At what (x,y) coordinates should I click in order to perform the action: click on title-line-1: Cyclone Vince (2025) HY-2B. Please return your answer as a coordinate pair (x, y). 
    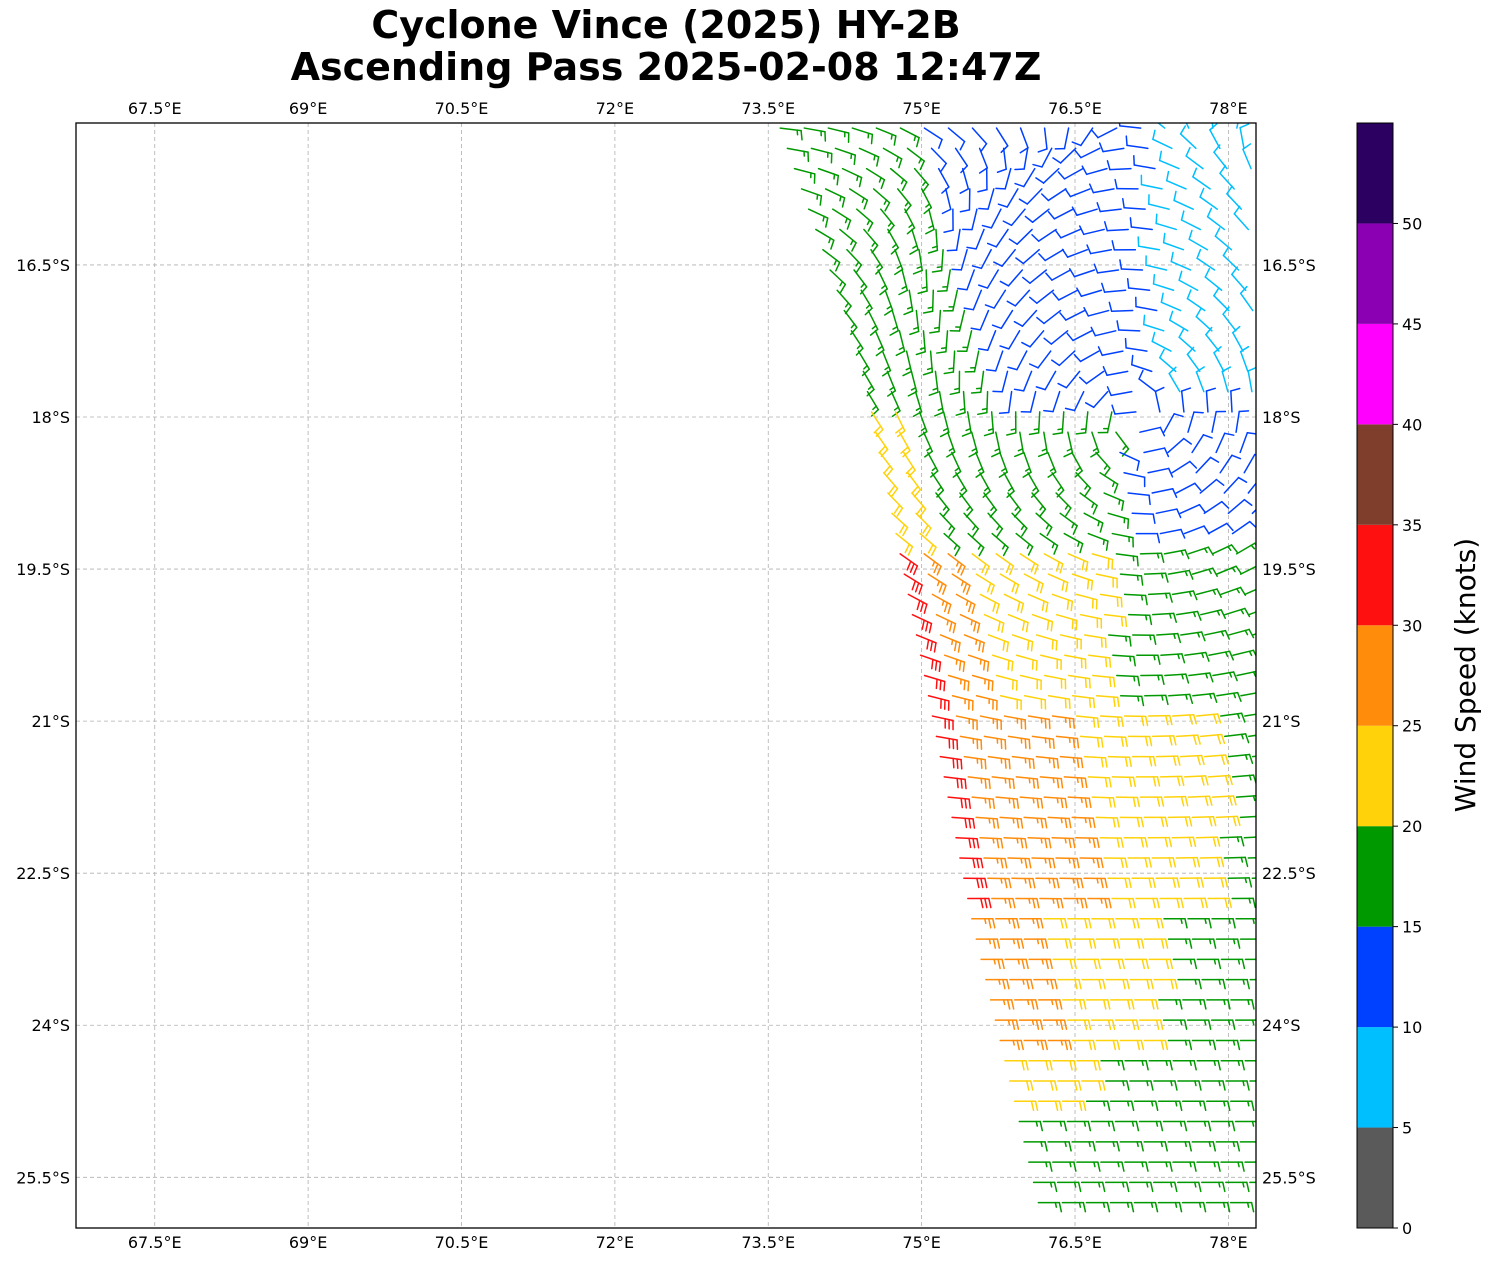
    Looking at the image, I should click on (666, 25).